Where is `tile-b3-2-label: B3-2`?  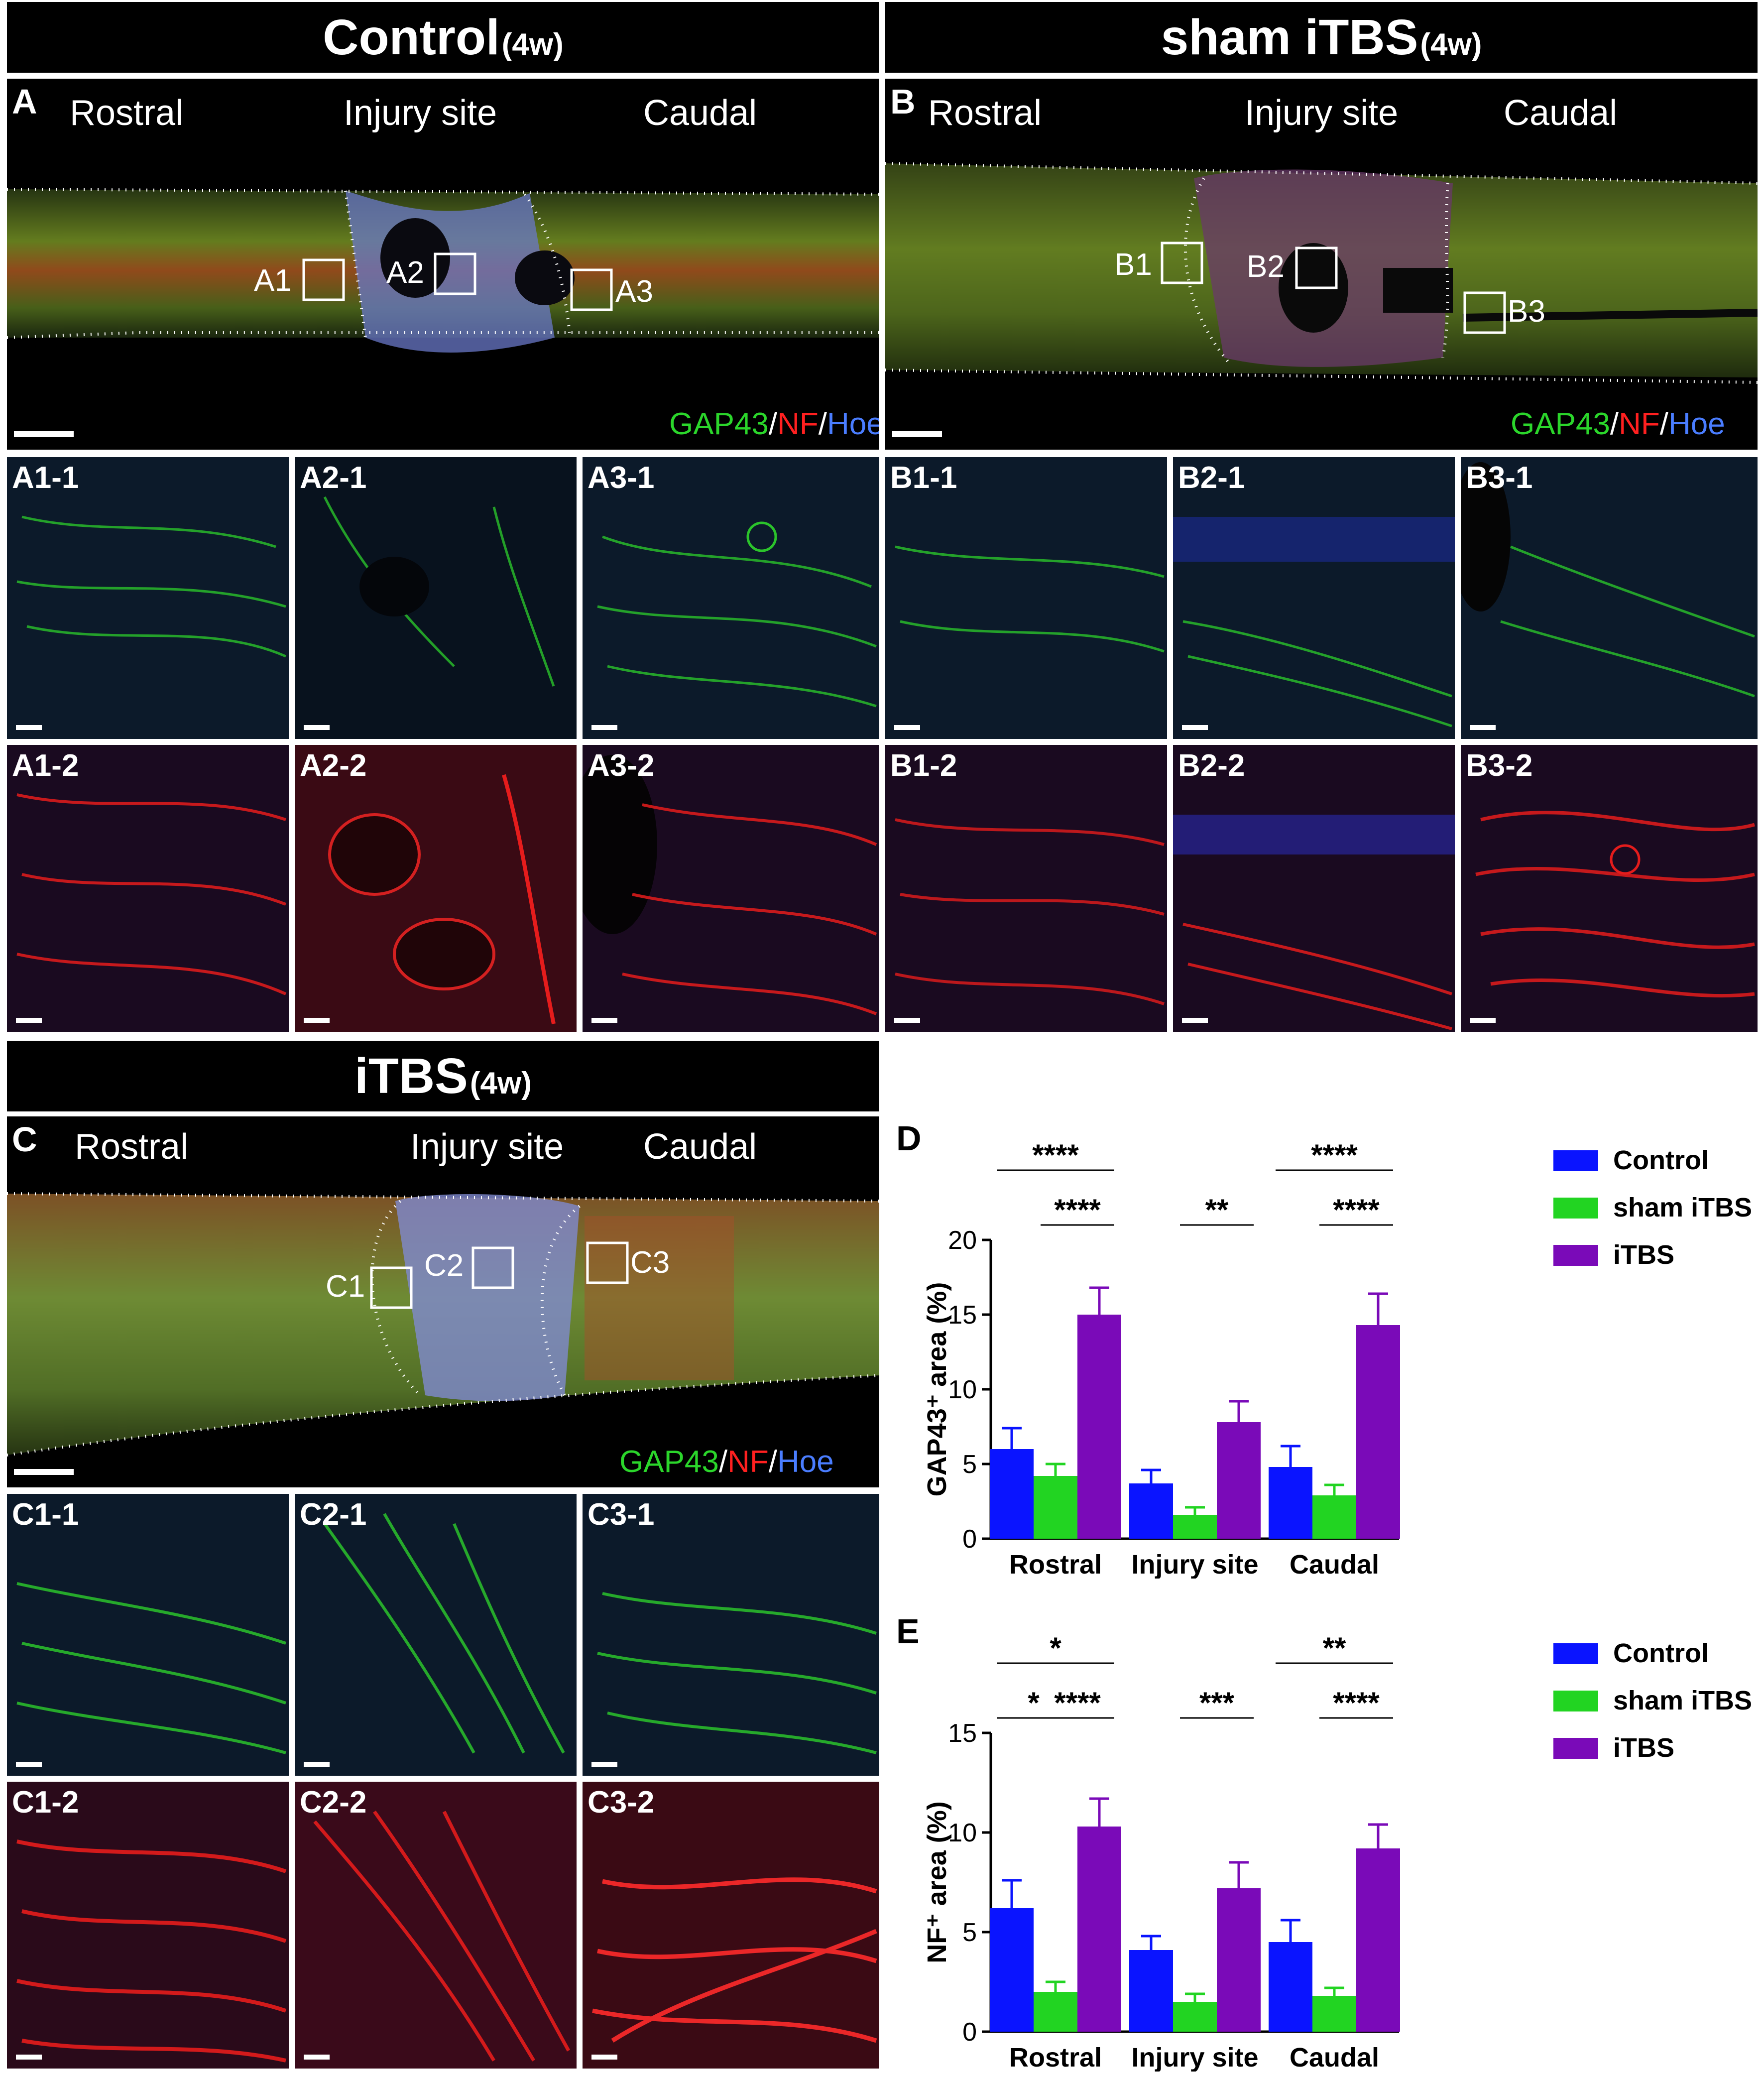
tile-b3-2-label: B3-2 is located at coordinates (1499, 765).